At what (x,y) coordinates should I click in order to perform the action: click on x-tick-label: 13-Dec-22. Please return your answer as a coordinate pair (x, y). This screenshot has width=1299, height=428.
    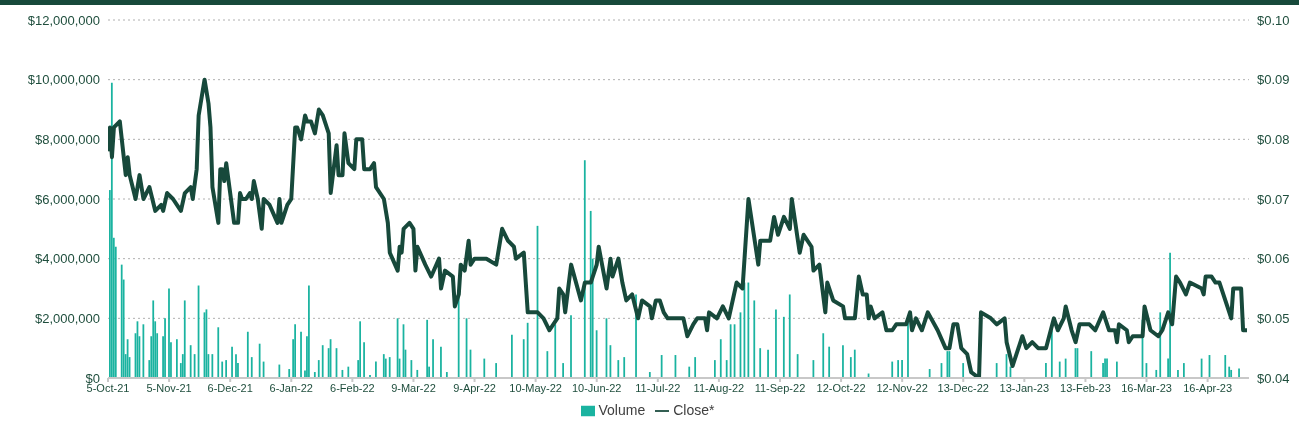
    Looking at the image, I should click on (963, 387).